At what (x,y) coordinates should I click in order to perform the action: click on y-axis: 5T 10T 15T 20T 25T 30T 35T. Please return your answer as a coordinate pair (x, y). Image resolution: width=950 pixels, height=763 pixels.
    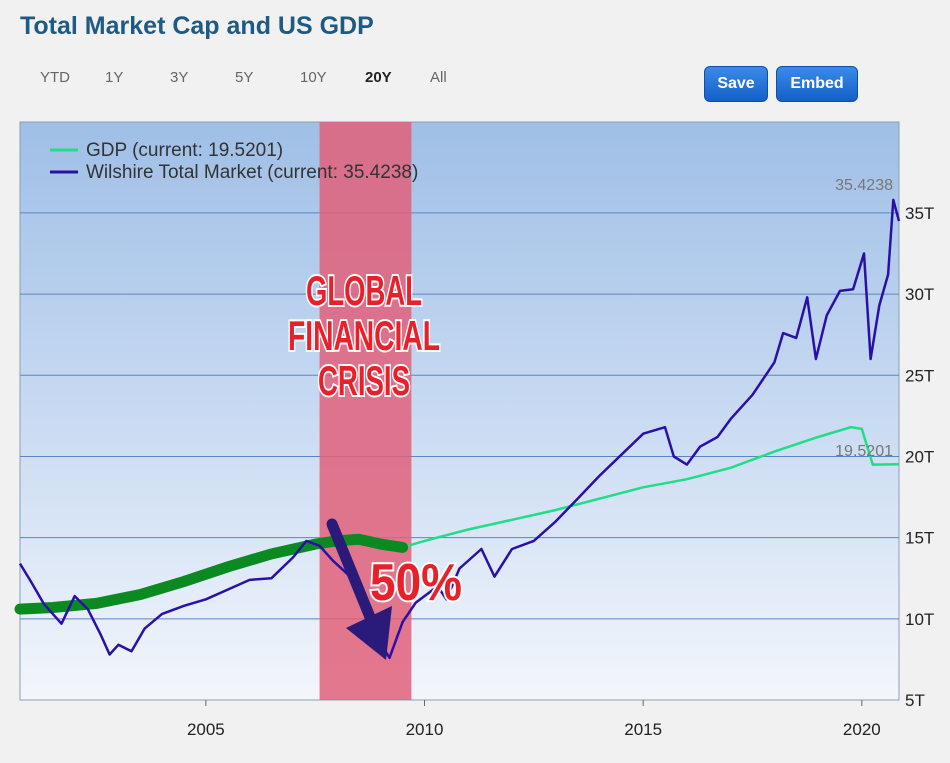
    Looking at the image, I should click on (919, 457).